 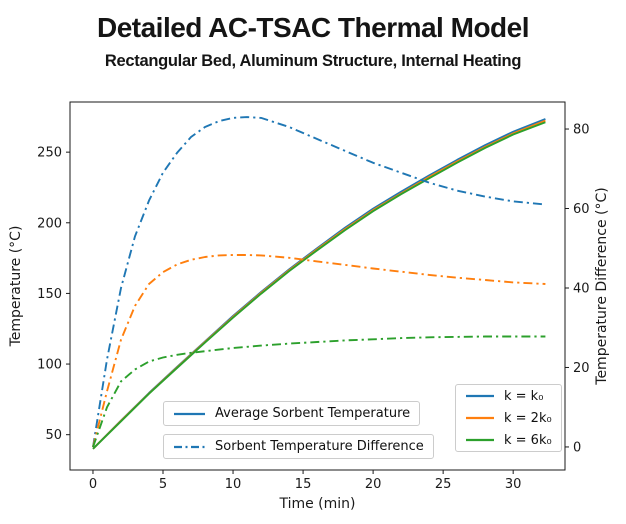 I want to click on legend-item-average-temperature: Average Sorbent Temperature, so click(x=291, y=413).